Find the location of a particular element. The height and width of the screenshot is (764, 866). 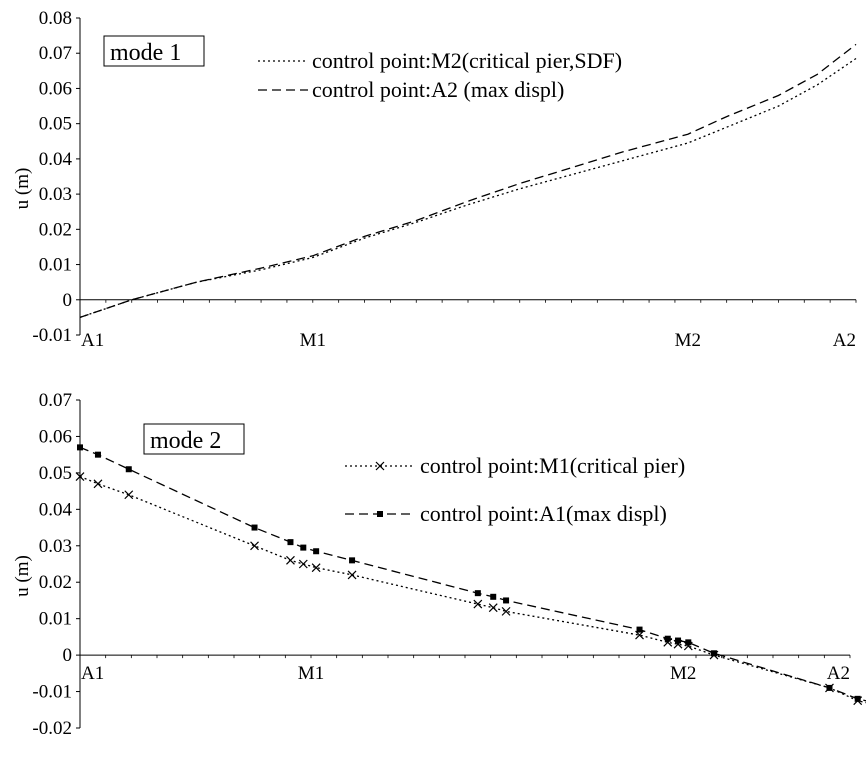

mode-1-y-tick-label: 0.07 is located at coordinates (55, 53).